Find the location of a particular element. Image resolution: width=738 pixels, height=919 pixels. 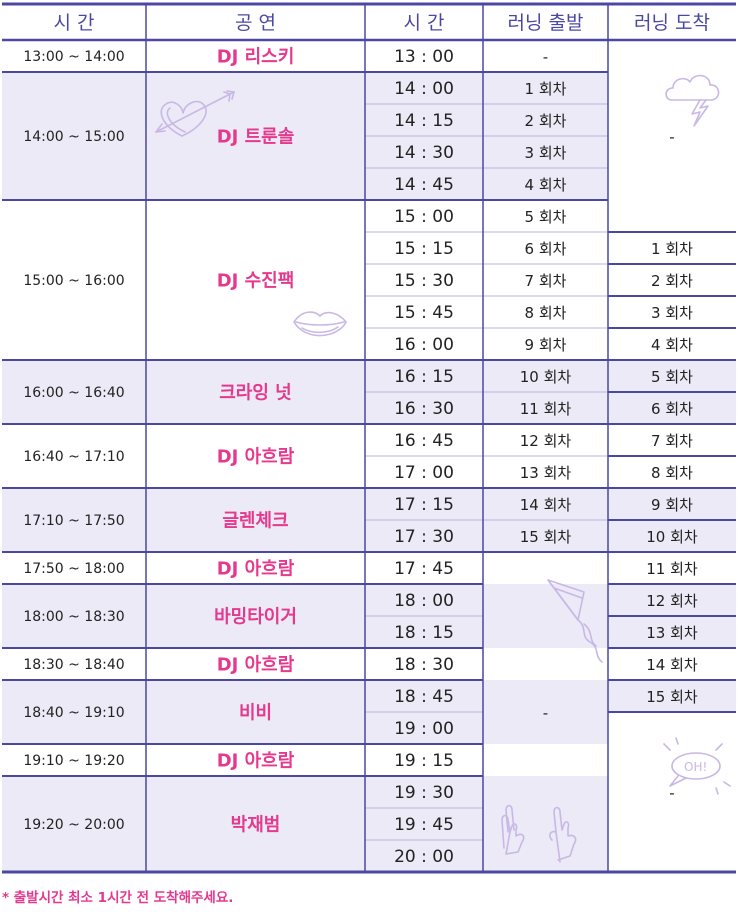

performance-period: 13:00 ~ 14:00 is located at coordinates (73, 57).